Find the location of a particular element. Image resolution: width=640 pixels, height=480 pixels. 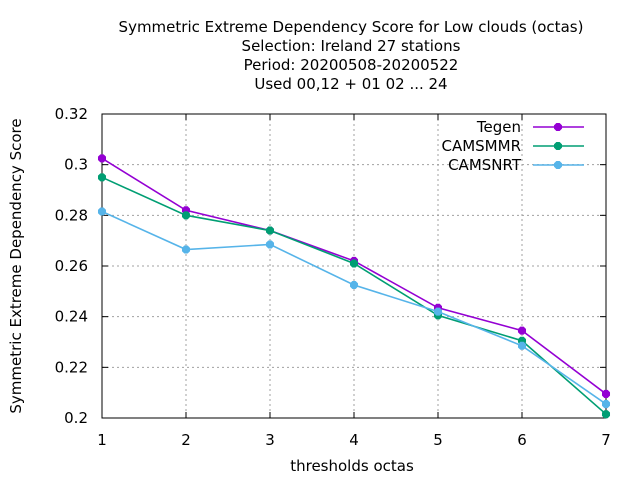

x-tick-label: 2 is located at coordinates (186, 440).